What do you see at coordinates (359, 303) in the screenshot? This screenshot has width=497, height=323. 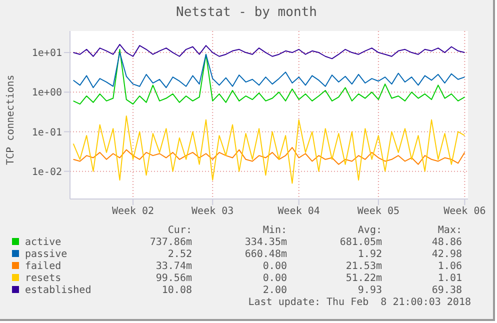 I see `text: Last update: Thu Feb 8 21:00:03 2018` at bounding box center [359, 303].